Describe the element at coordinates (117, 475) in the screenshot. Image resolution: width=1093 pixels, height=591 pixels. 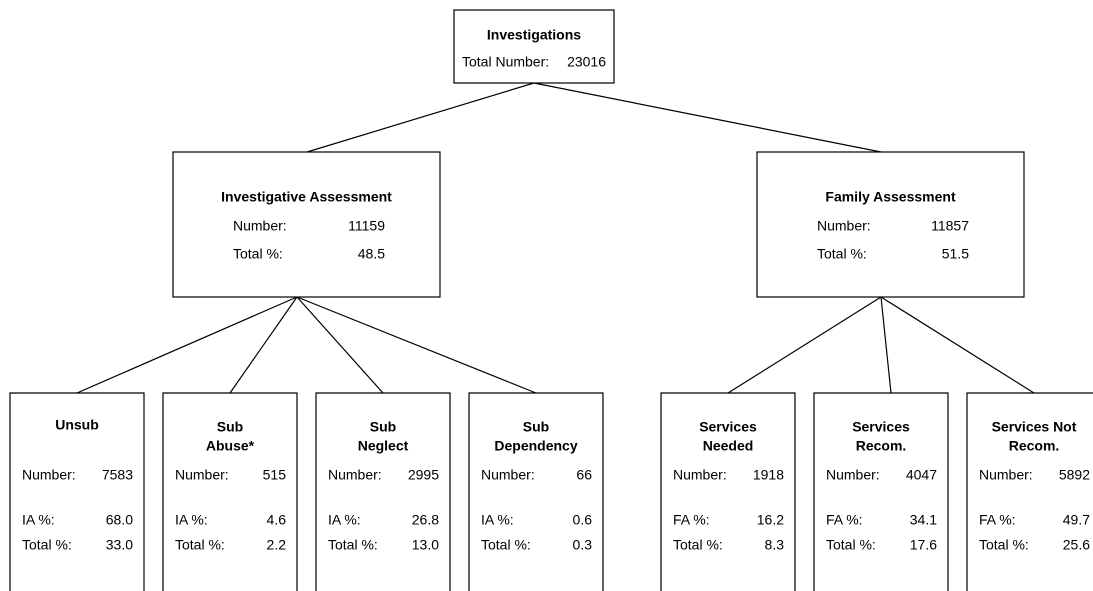
I see `row-value: 7583` at that location.